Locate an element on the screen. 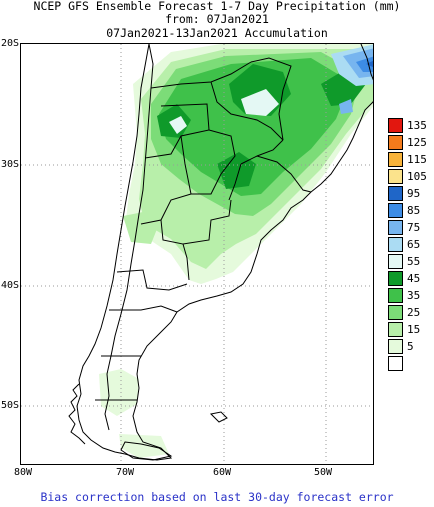  lon-label-60w: 60W is located at coordinates (222, 472).